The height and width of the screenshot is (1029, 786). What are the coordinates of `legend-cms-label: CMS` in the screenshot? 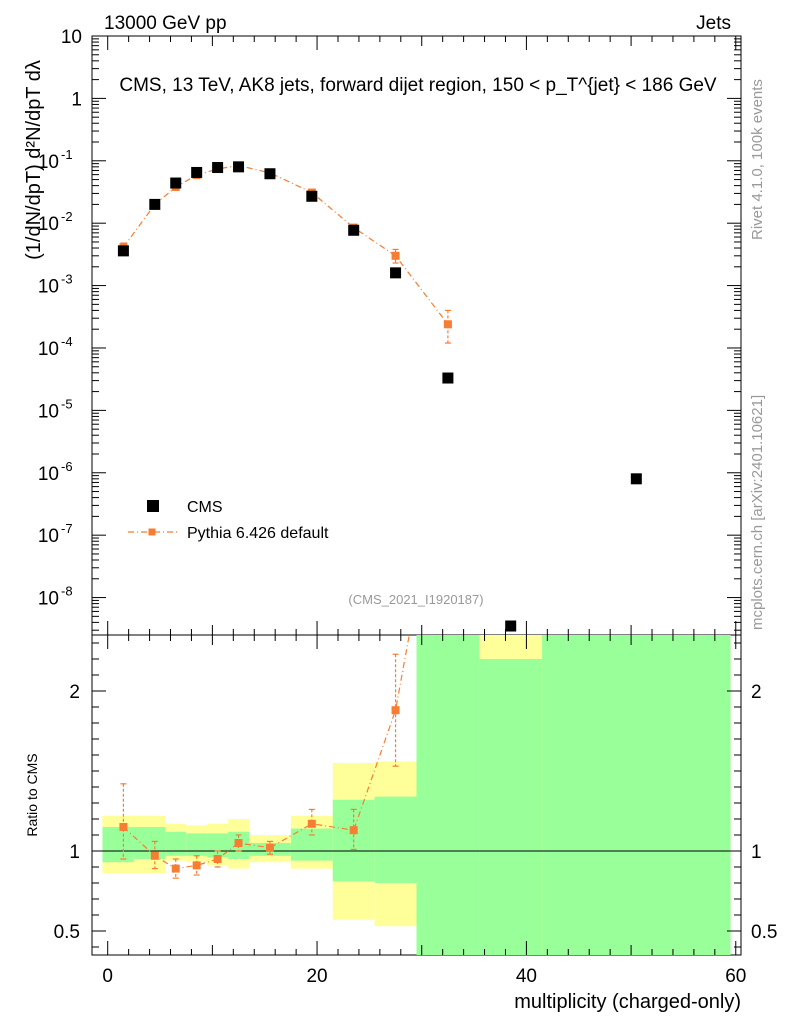 It's located at (205, 507).